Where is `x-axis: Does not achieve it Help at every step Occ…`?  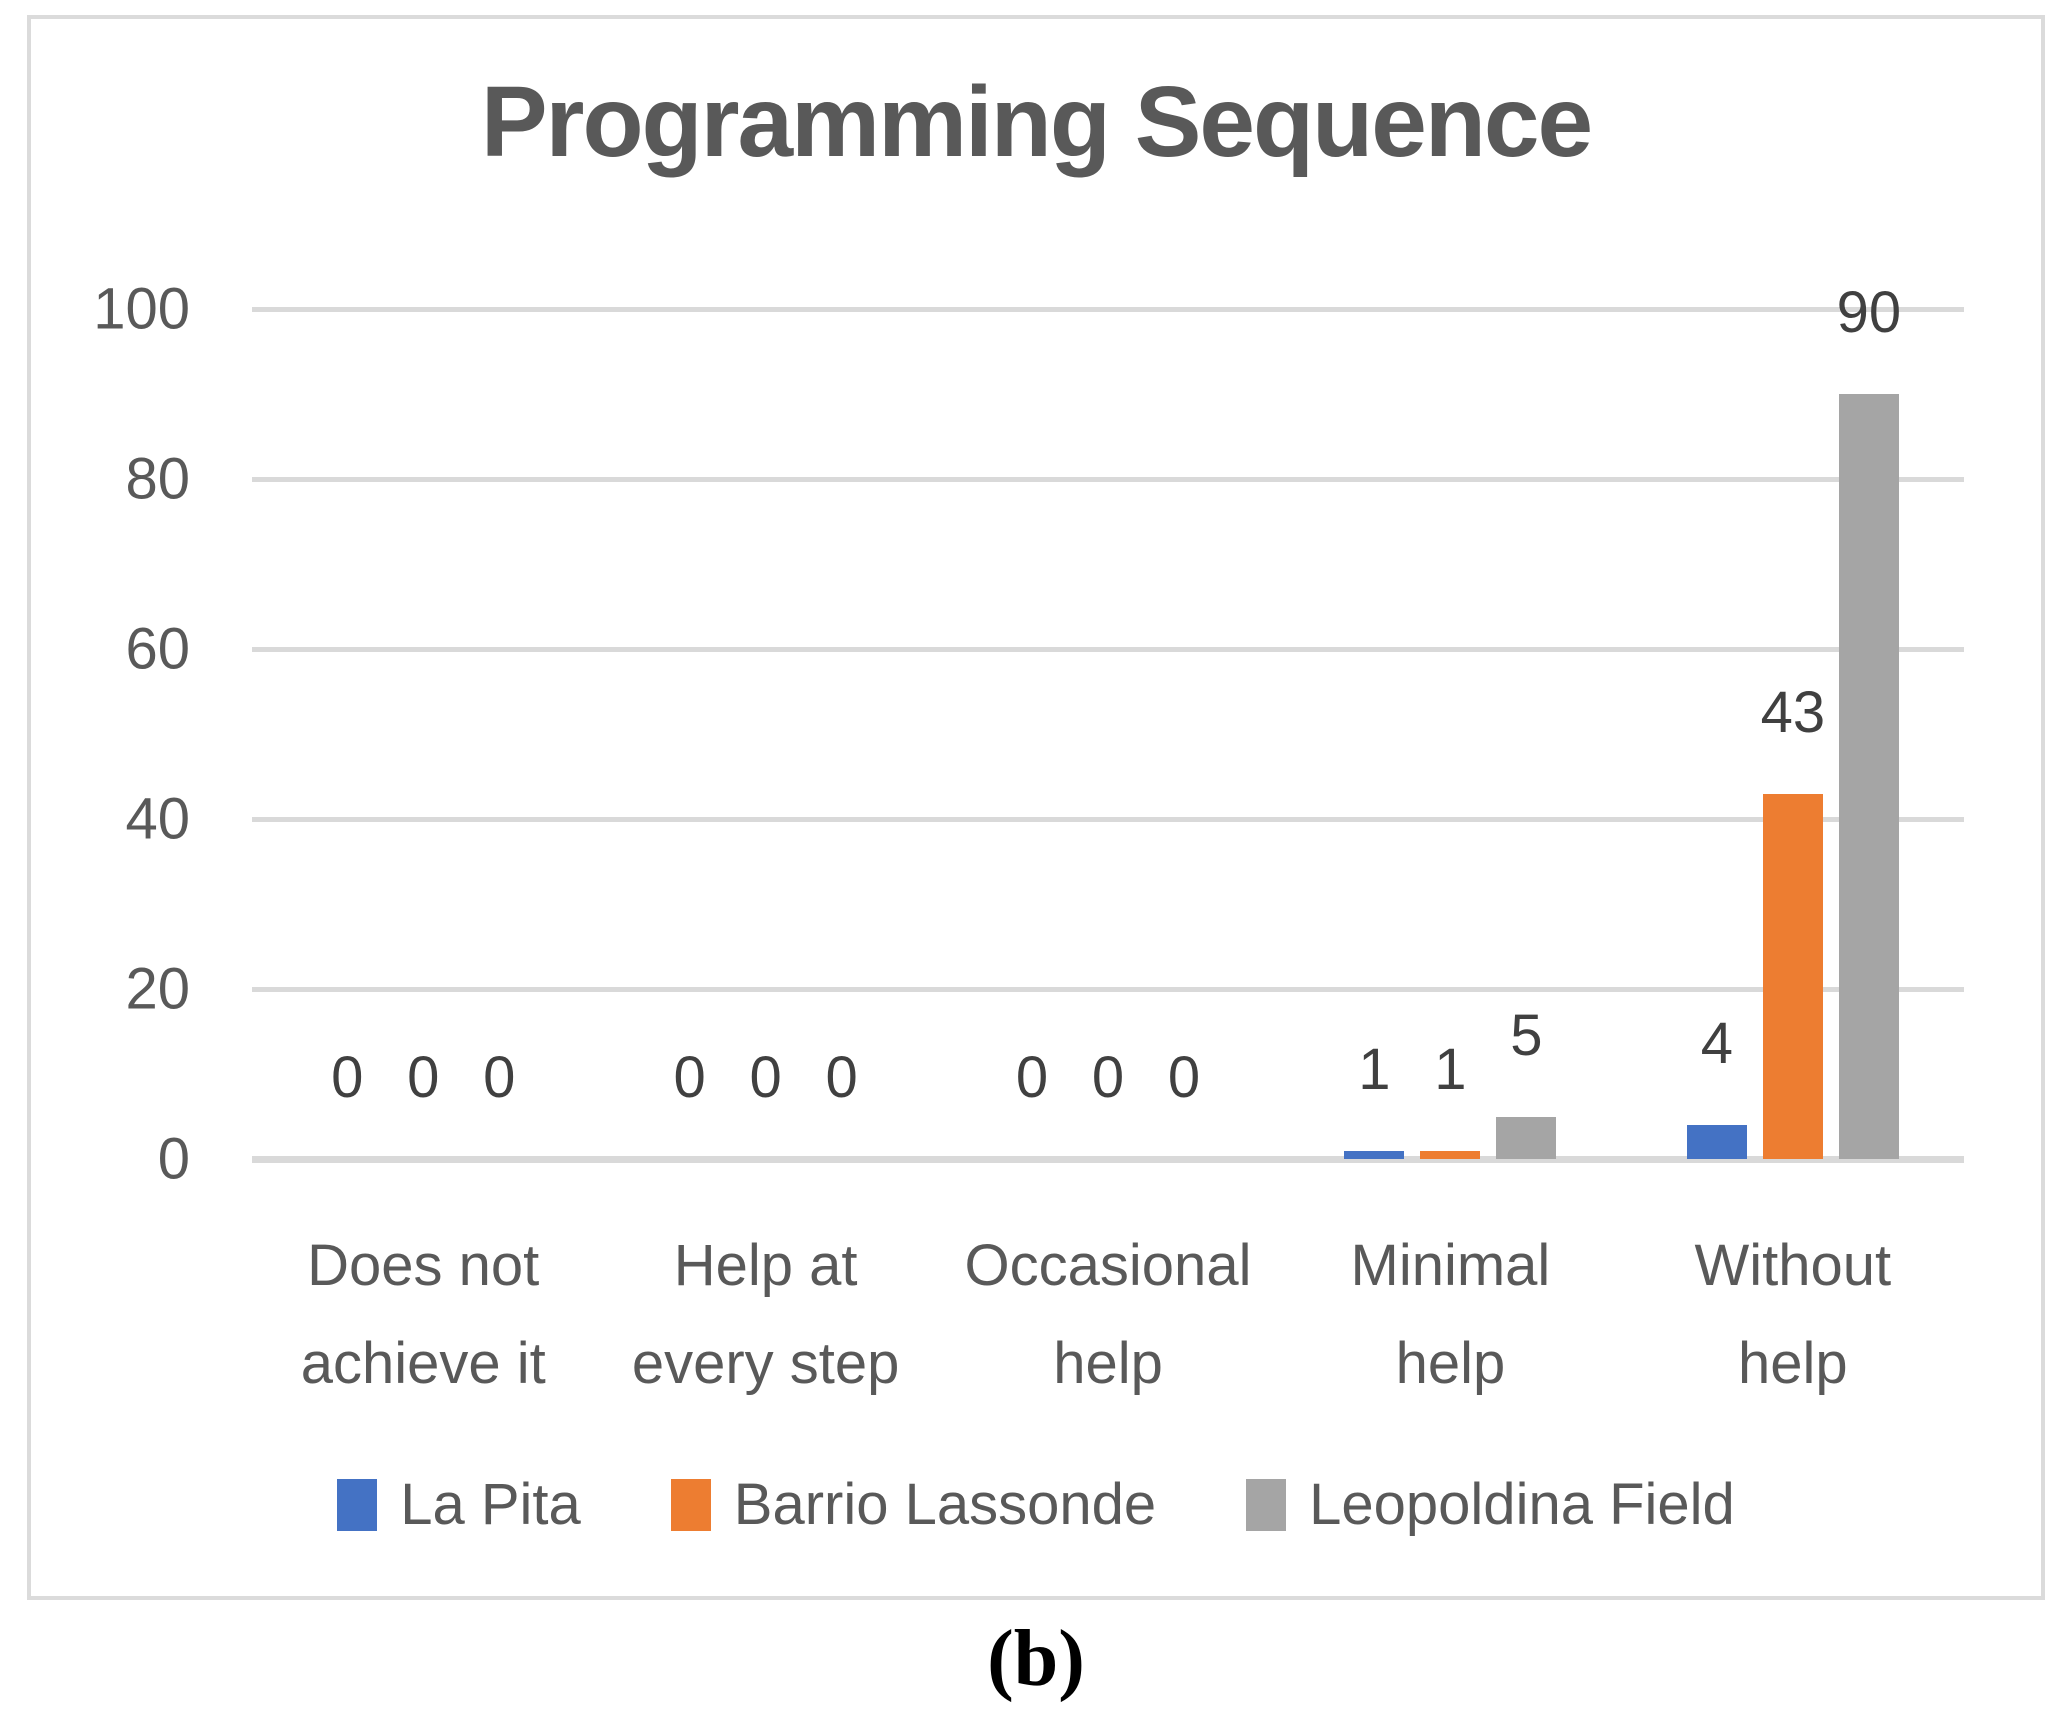
x-axis: Does not achieve it Help at every step Occ… is located at coordinates (1108, 1315).